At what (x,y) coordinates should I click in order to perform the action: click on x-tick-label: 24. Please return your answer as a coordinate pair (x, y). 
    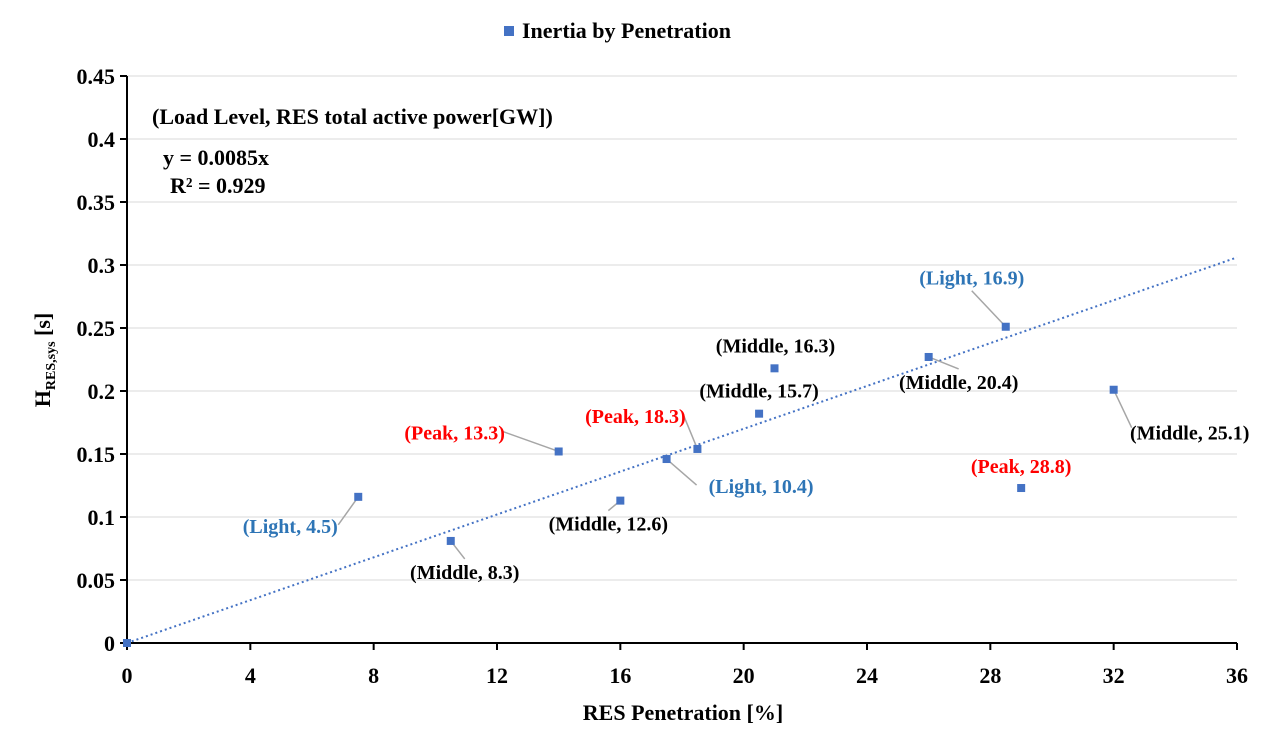
    Looking at the image, I should click on (867, 675).